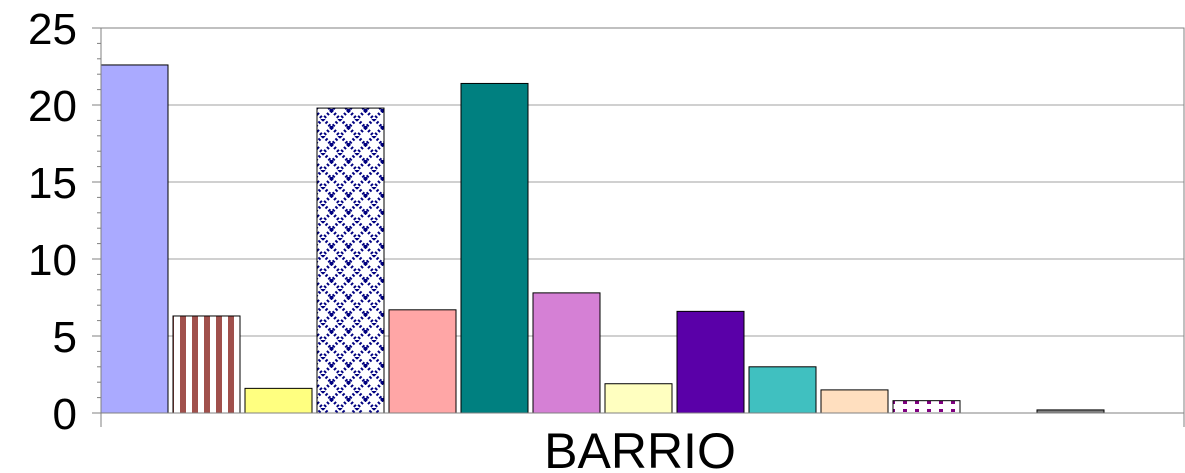 The image size is (1185, 473). Describe the element at coordinates (52, 29) in the screenshot. I see `y-tick-label: 25` at that location.